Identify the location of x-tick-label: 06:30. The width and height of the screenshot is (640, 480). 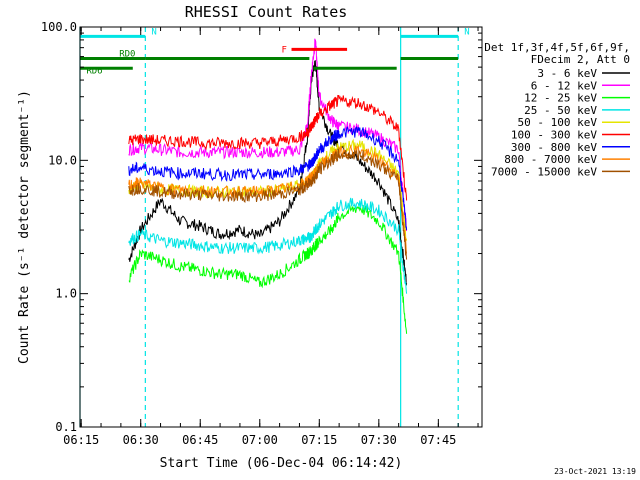
(141, 440).